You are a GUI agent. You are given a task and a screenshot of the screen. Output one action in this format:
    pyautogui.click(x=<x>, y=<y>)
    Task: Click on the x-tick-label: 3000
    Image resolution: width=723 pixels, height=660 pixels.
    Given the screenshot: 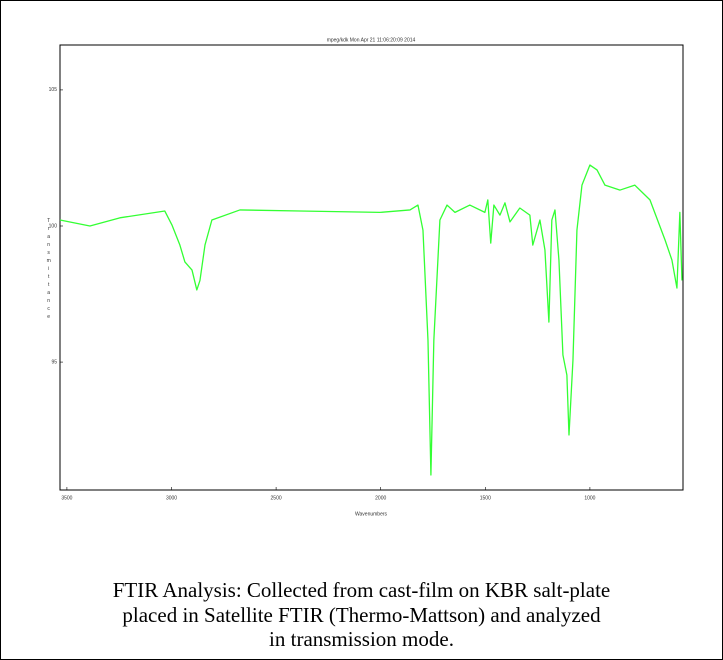 What is the action you would take?
    pyautogui.click(x=171, y=498)
    